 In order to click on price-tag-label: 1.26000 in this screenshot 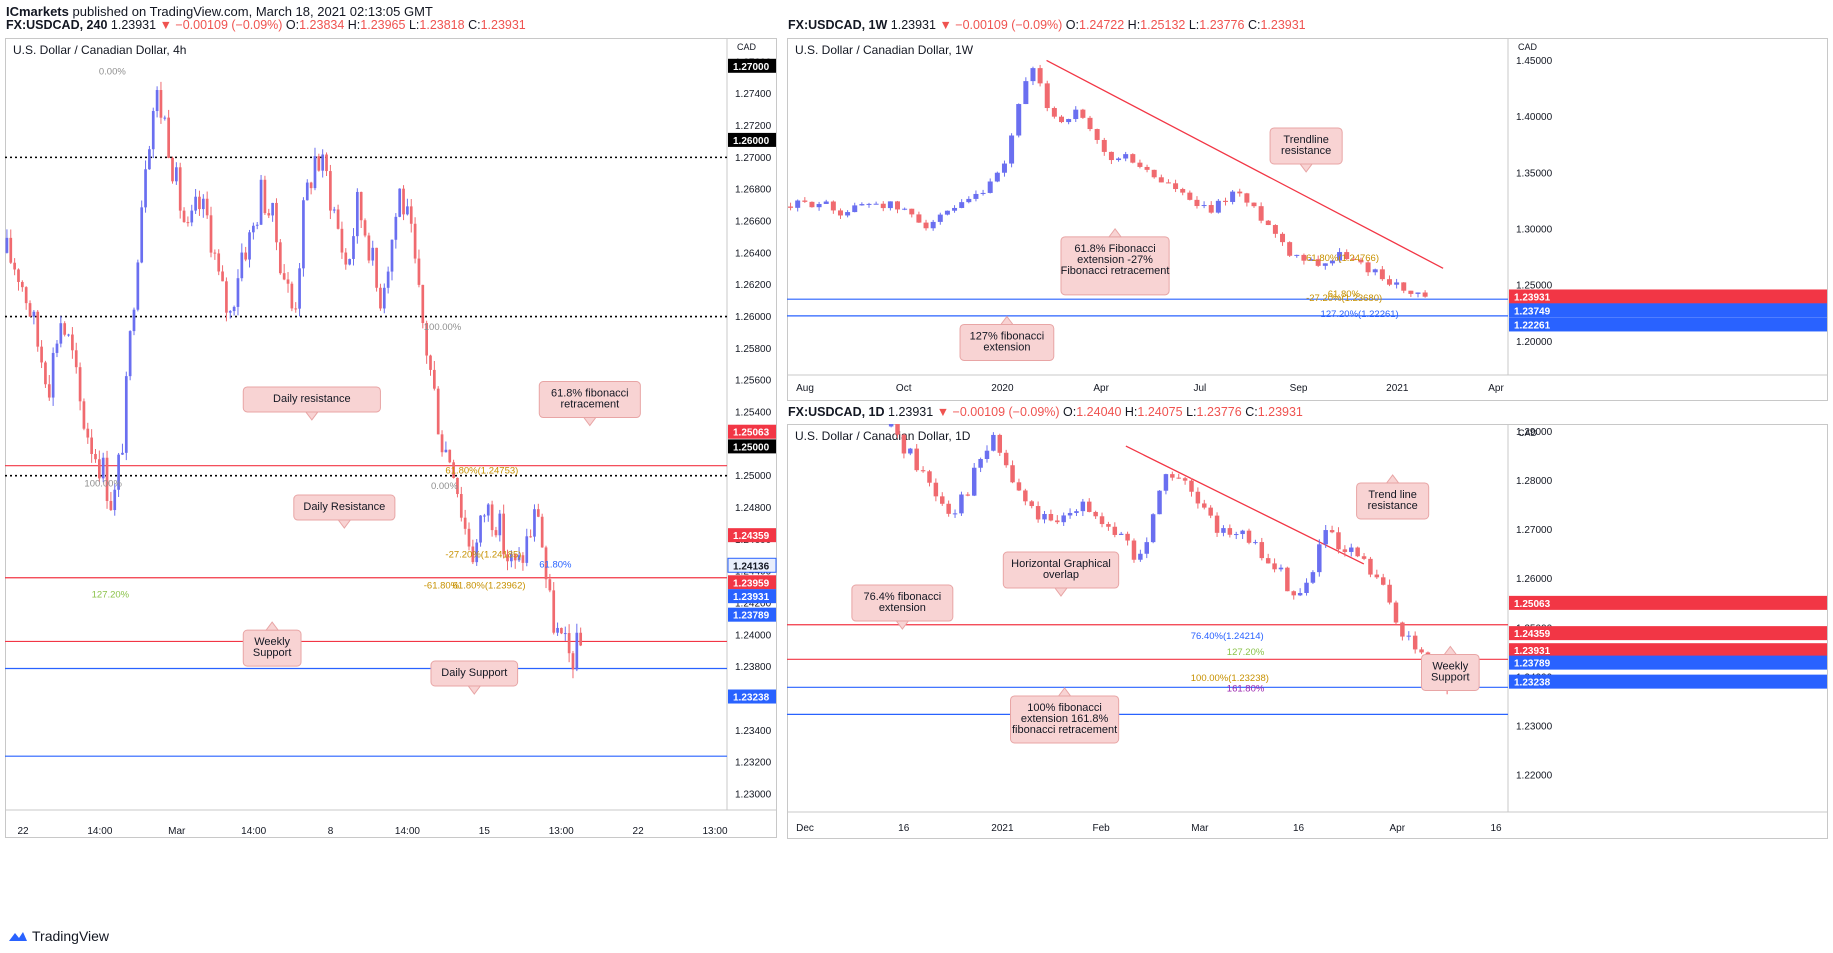, I will do `click(751, 141)`.